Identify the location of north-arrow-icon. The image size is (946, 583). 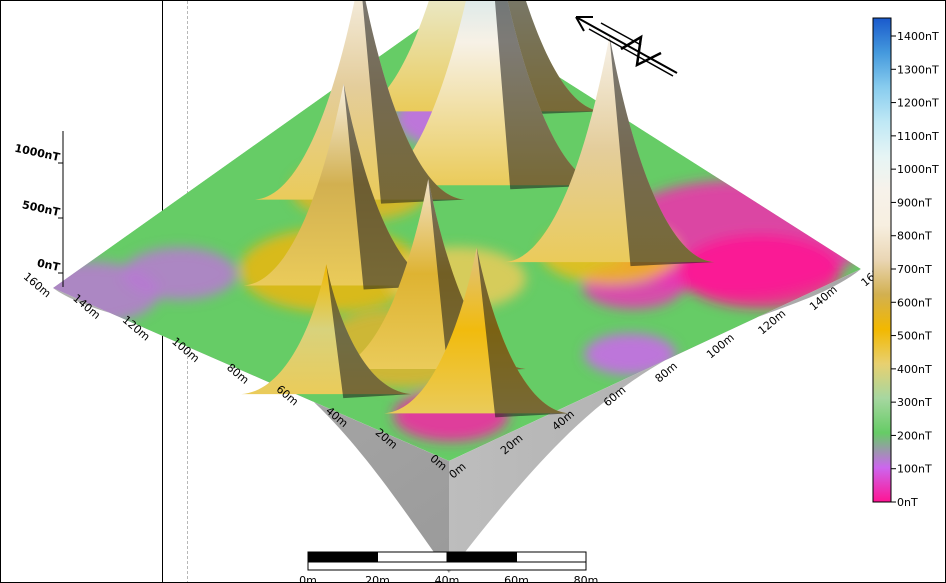
(626, 46).